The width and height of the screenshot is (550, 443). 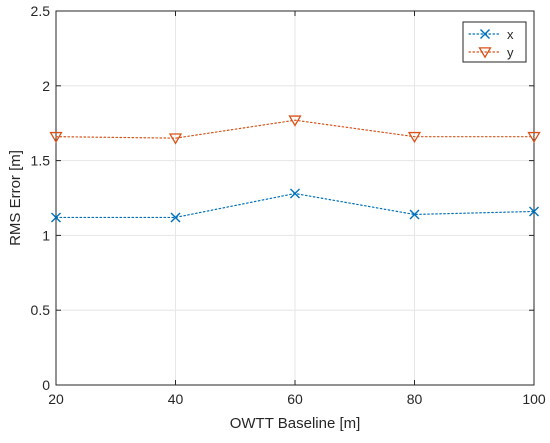 What do you see at coordinates (46, 86) in the screenshot?
I see `y-tick-label: 2` at bounding box center [46, 86].